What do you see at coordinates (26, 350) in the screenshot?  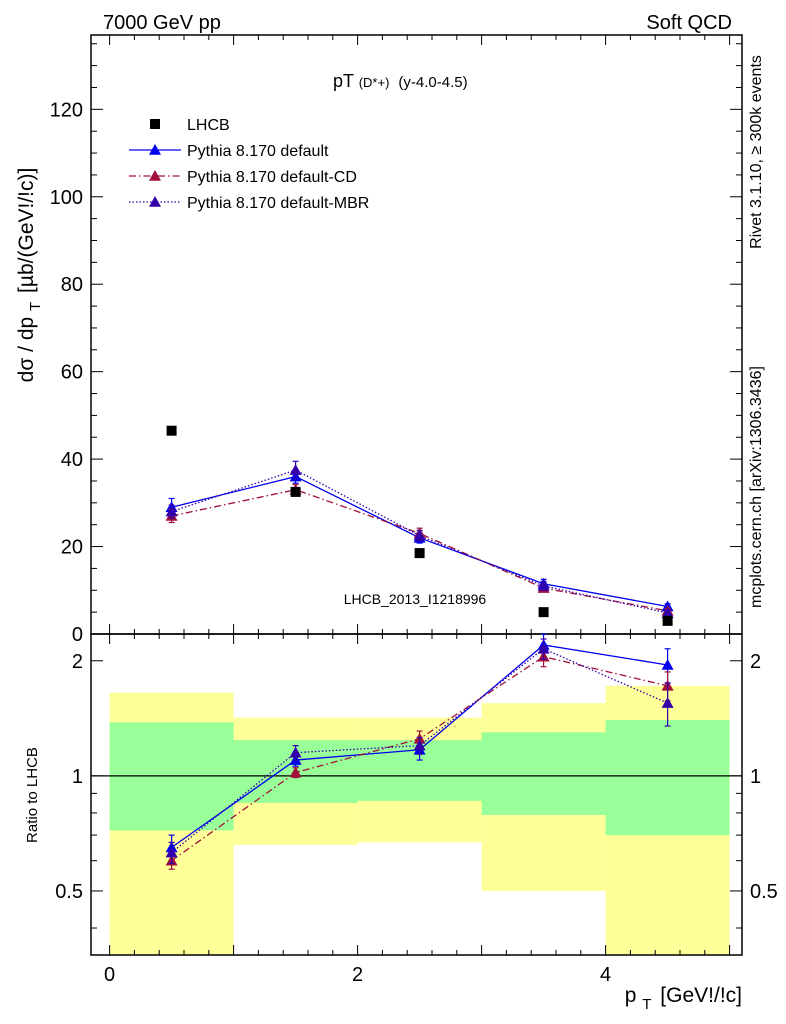 I see `main-y-axis-label-text: dσ / dp` at bounding box center [26, 350].